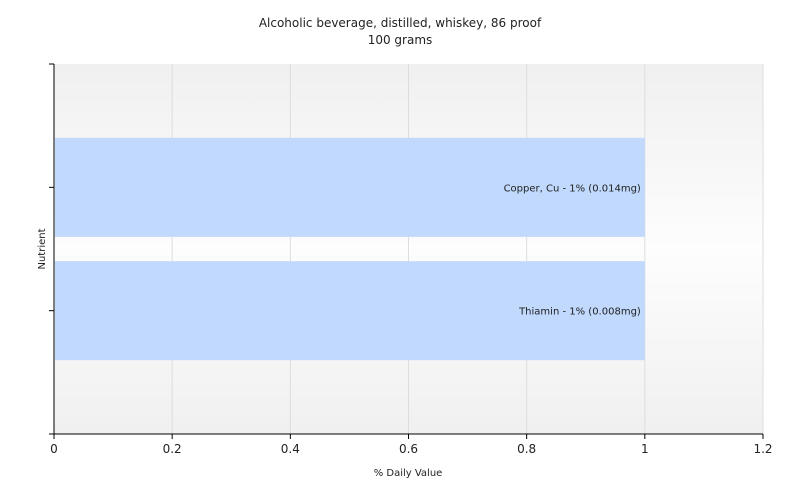  Describe the element at coordinates (408, 473) in the screenshot. I see `x-axis-label: % Daily Value` at that location.